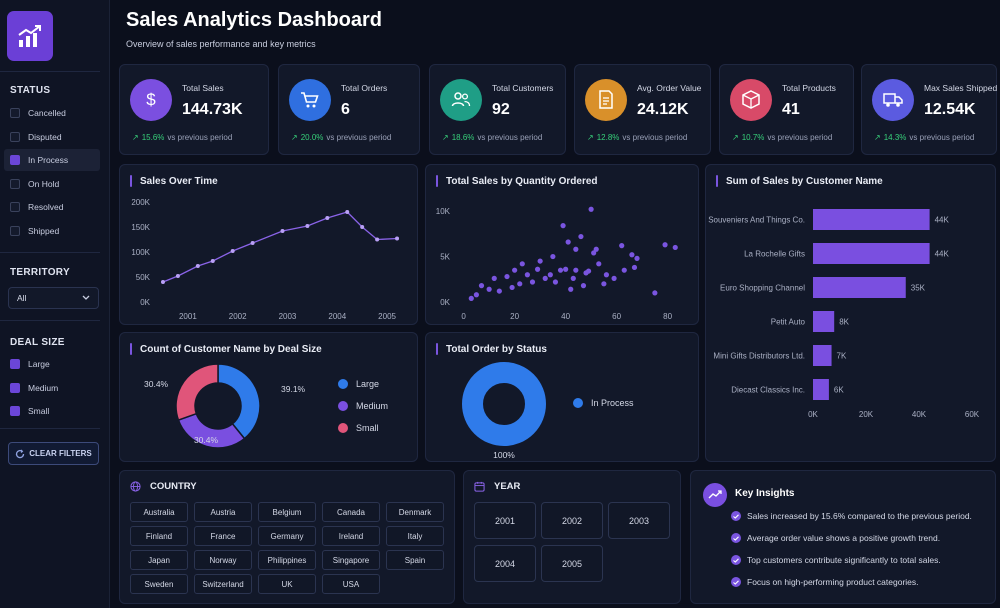 The height and width of the screenshot is (608, 1000). Describe the element at coordinates (287, 560) in the screenshot. I see `country-chip-philippines: Philippines` at that location.